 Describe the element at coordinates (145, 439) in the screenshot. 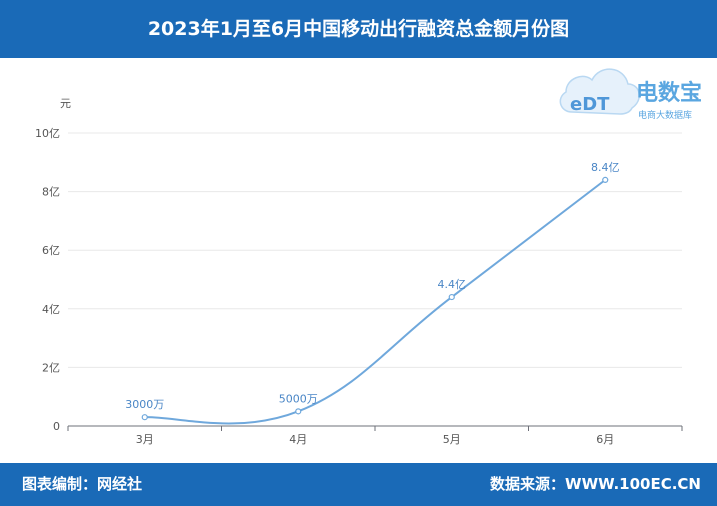

I see `x-tick-label: 3月` at that location.